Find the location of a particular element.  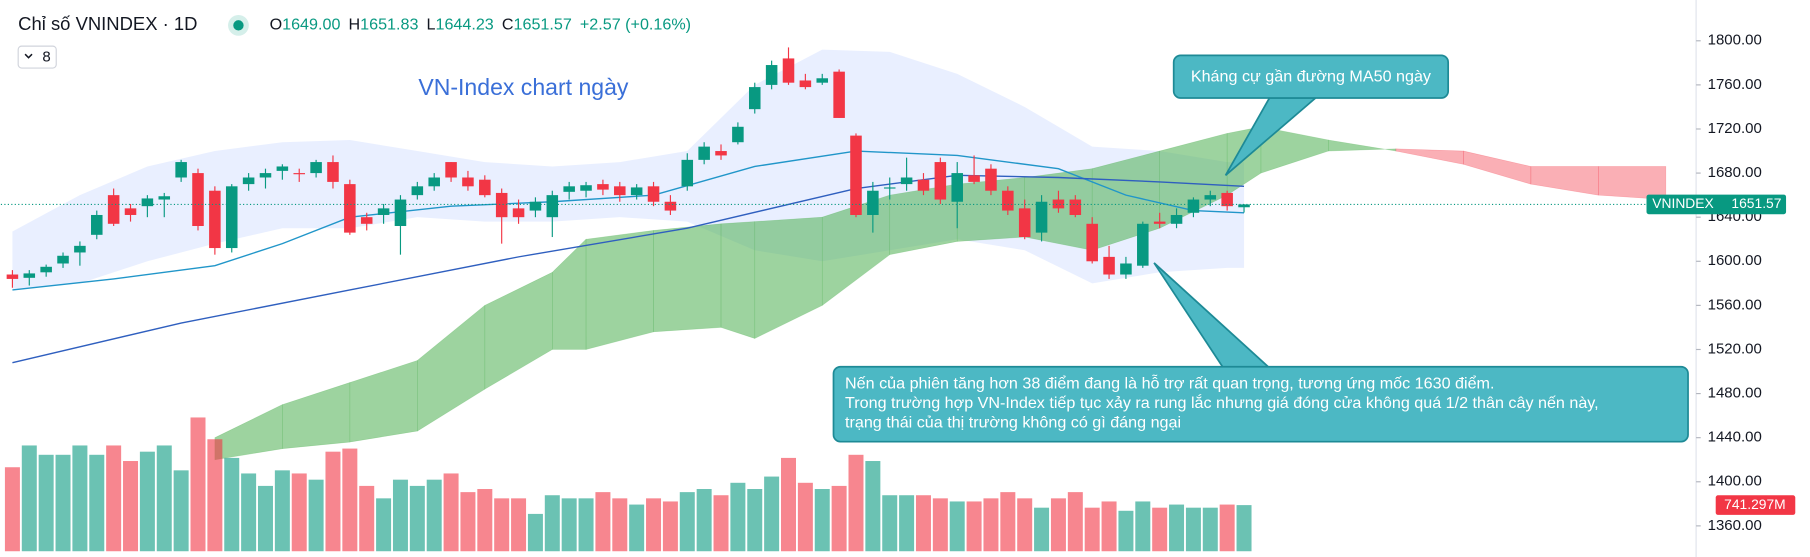

y-tick-label: 1720.00 is located at coordinates (1735, 128).